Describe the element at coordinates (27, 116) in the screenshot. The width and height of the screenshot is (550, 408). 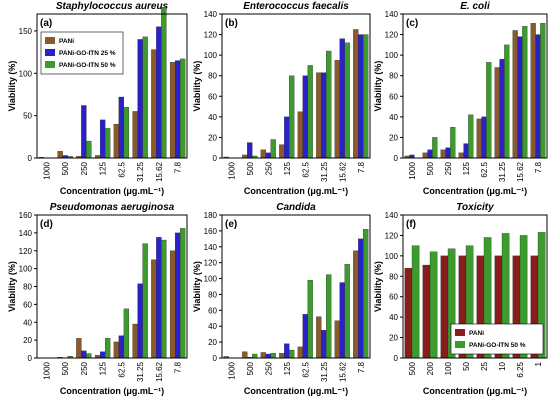
I see `y-tick-label: 50` at that location.